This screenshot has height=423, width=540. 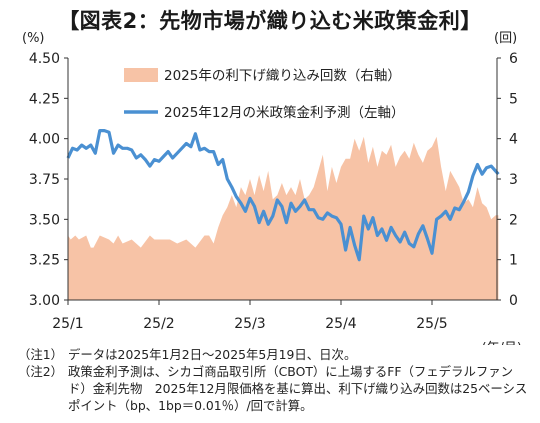 I want to click on left-tick-label: 3.50, so click(x=44, y=220).